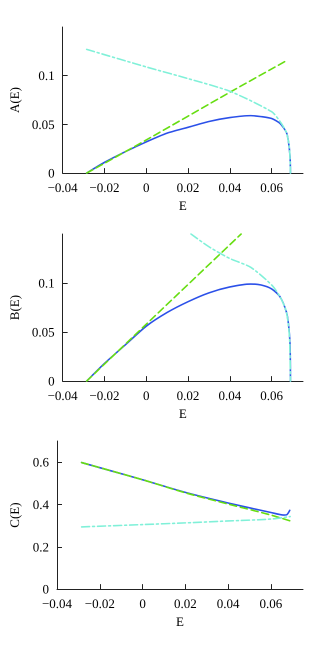  Describe the element at coordinates (14, 515) in the screenshot. I see `y-axis-title: C(E)` at that location.